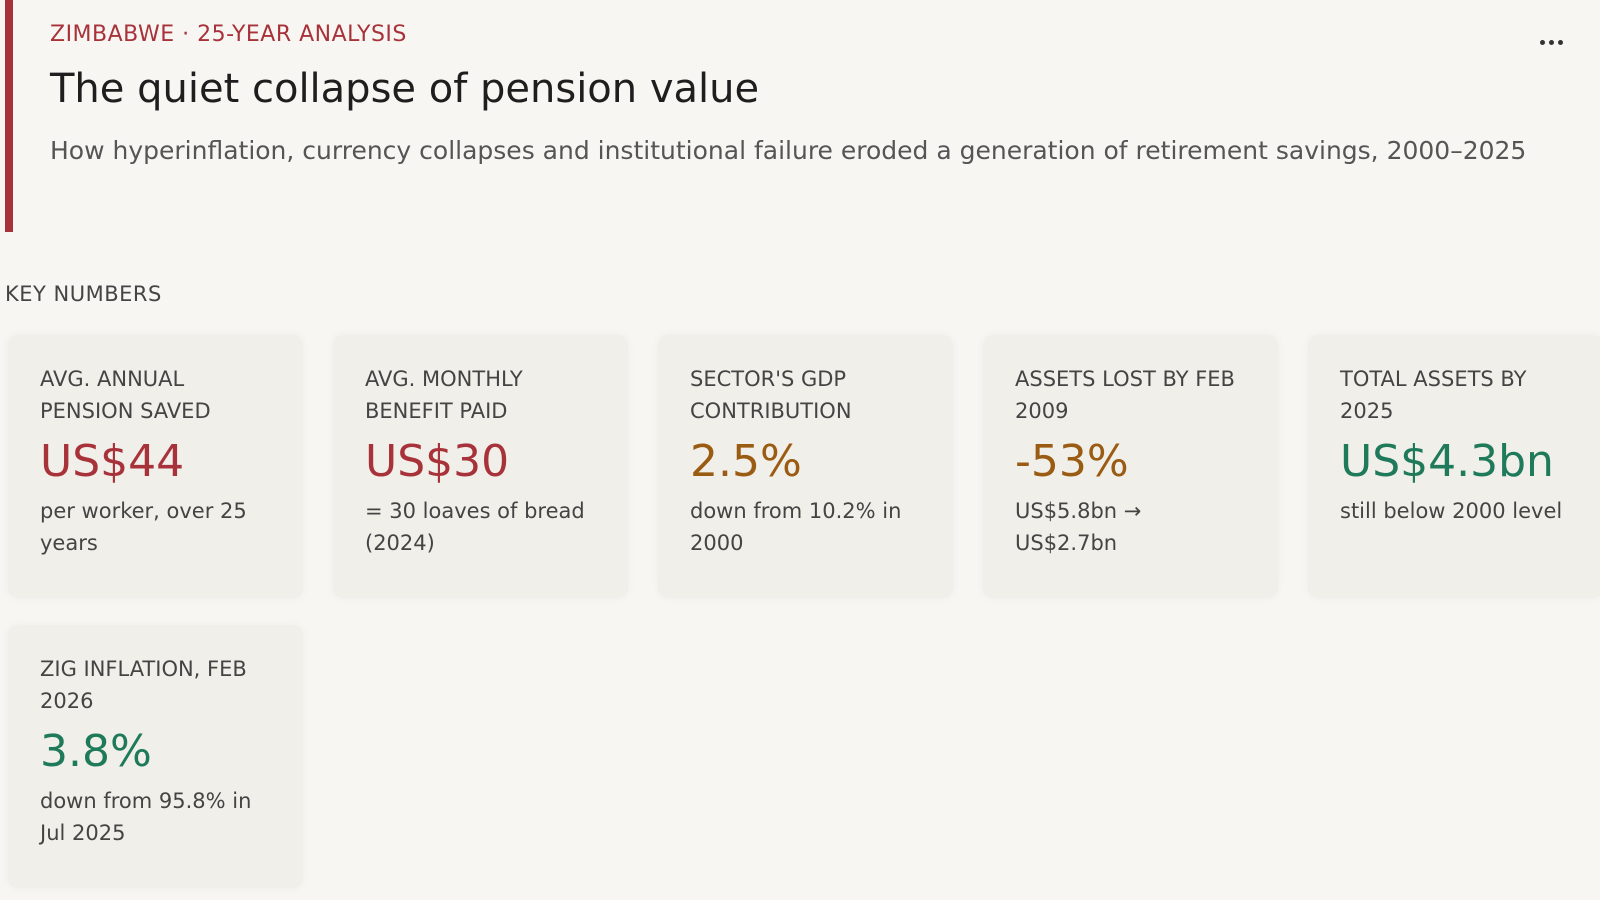  Describe the element at coordinates (125, 395) in the screenshot. I see `stat-label: AVG. ANNUAL PENSION SAVED` at that location.